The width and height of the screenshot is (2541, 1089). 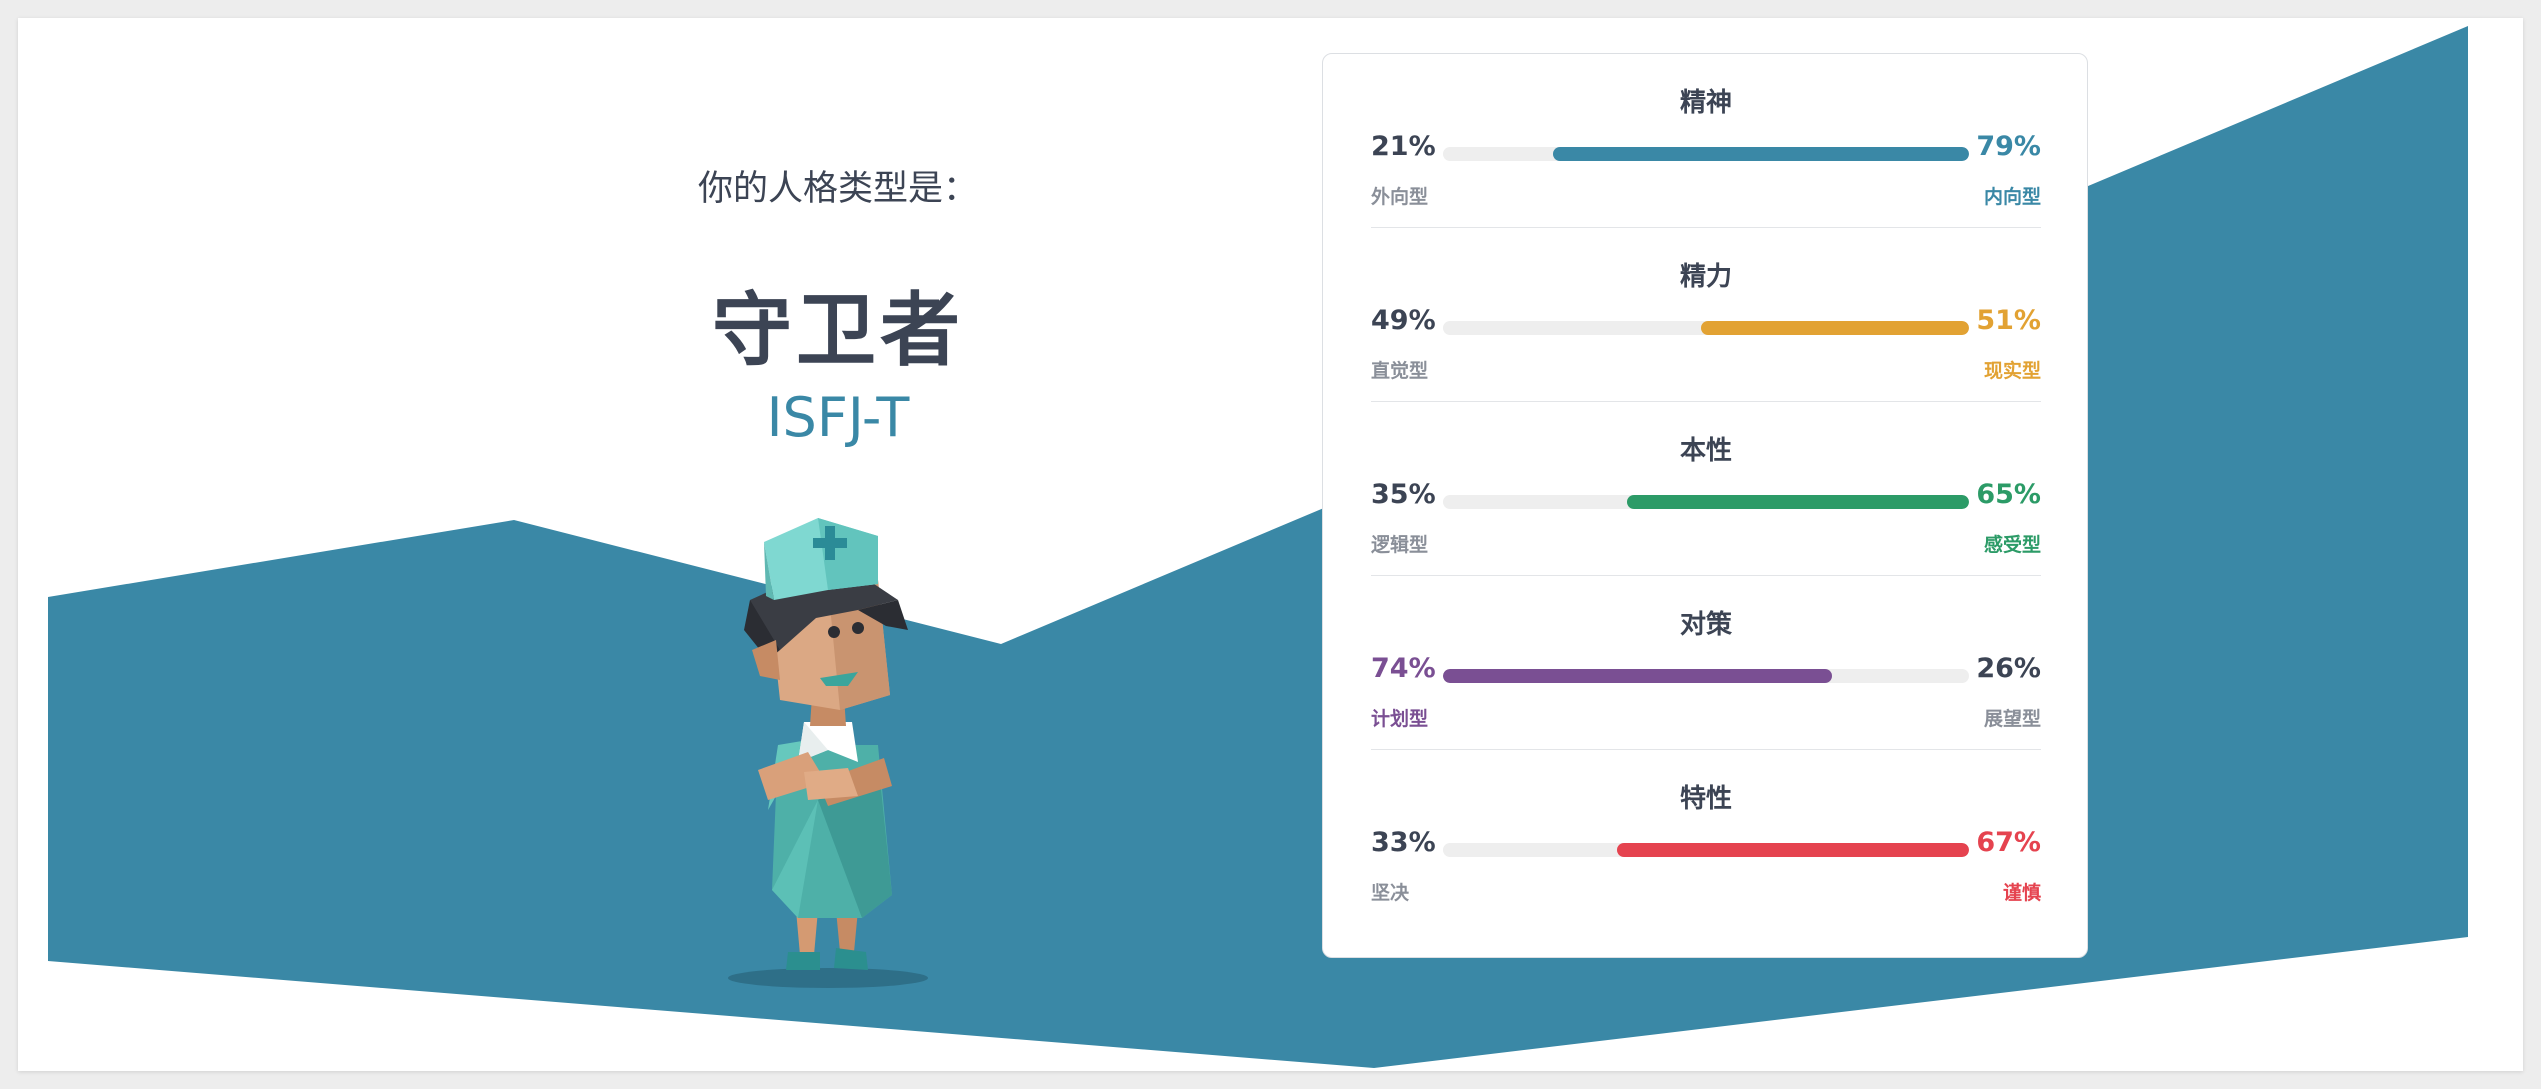 What do you see at coordinates (1705, 451) in the screenshot?
I see `trait-title: 本性` at bounding box center [1705, 451].